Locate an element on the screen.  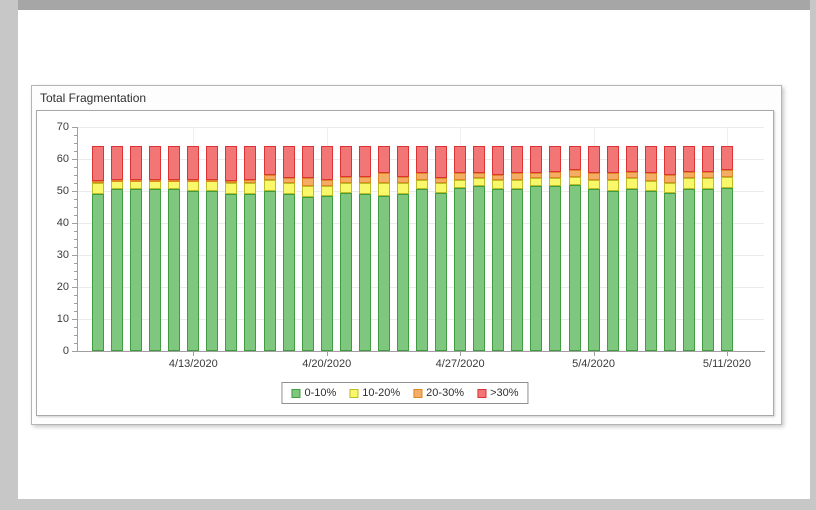
legend-swatch-icon is located at coordinates (296, 393).